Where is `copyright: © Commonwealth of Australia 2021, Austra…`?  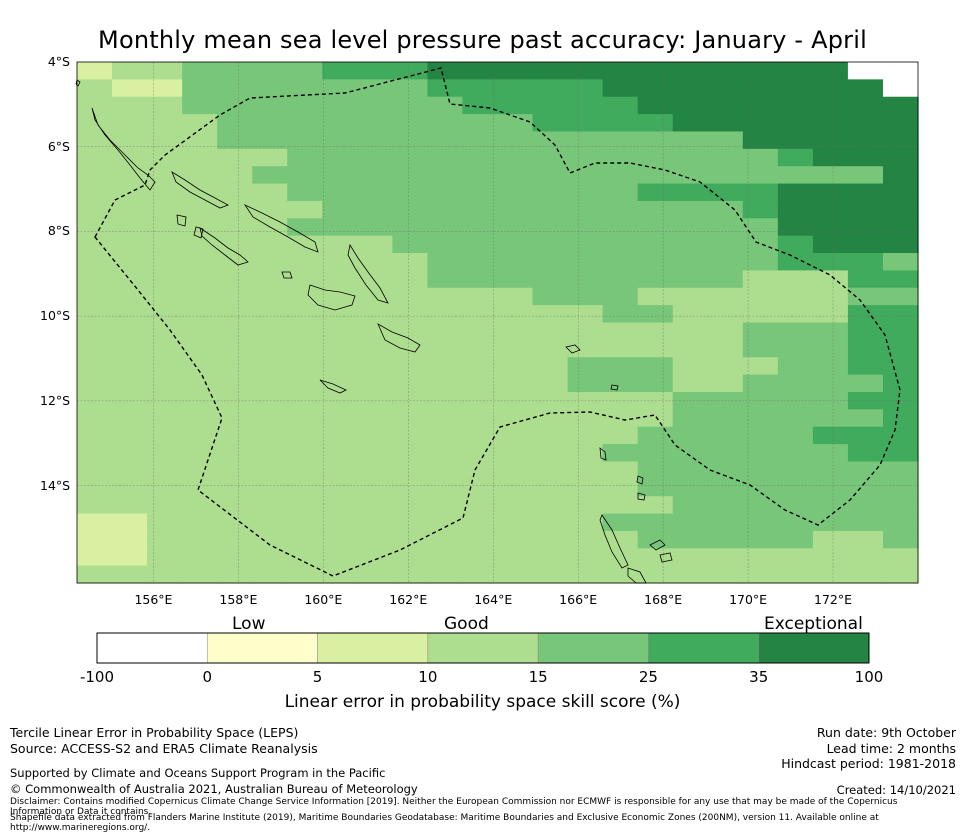 copyright: © Commonwealth of Australia 2021, Austra… is located at coordinates (214, 789).